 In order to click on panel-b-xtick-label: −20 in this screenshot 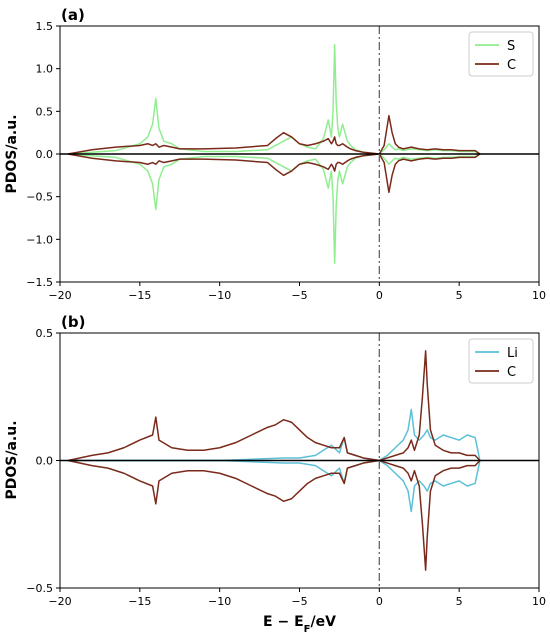, I will do `click(59, 601)`.